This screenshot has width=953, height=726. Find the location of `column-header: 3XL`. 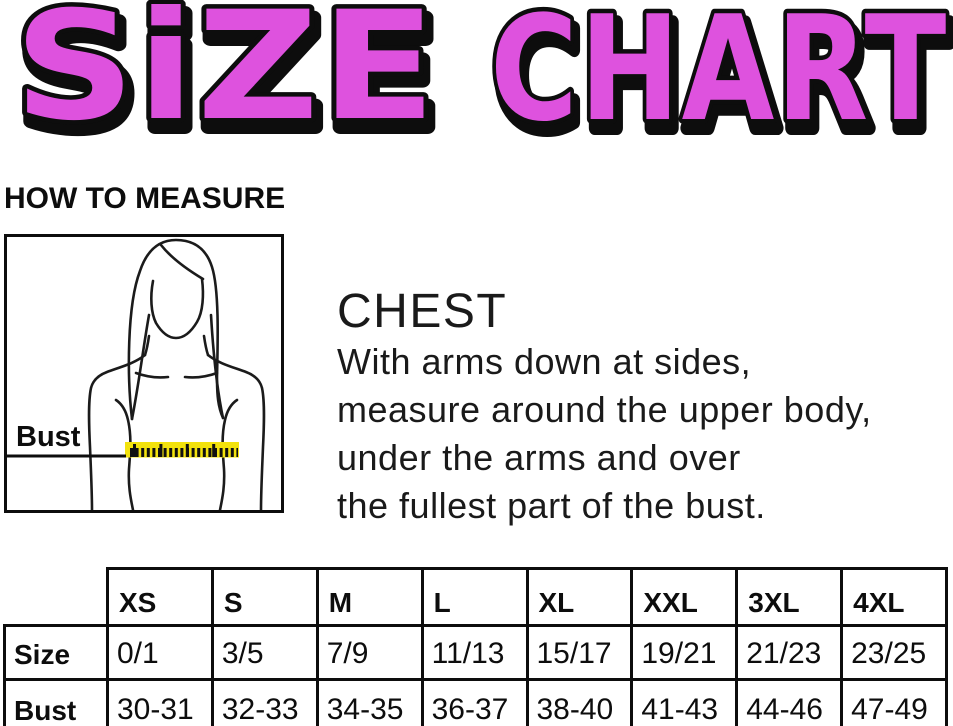

column-header: 3XL is located at coordinates (789, 597).